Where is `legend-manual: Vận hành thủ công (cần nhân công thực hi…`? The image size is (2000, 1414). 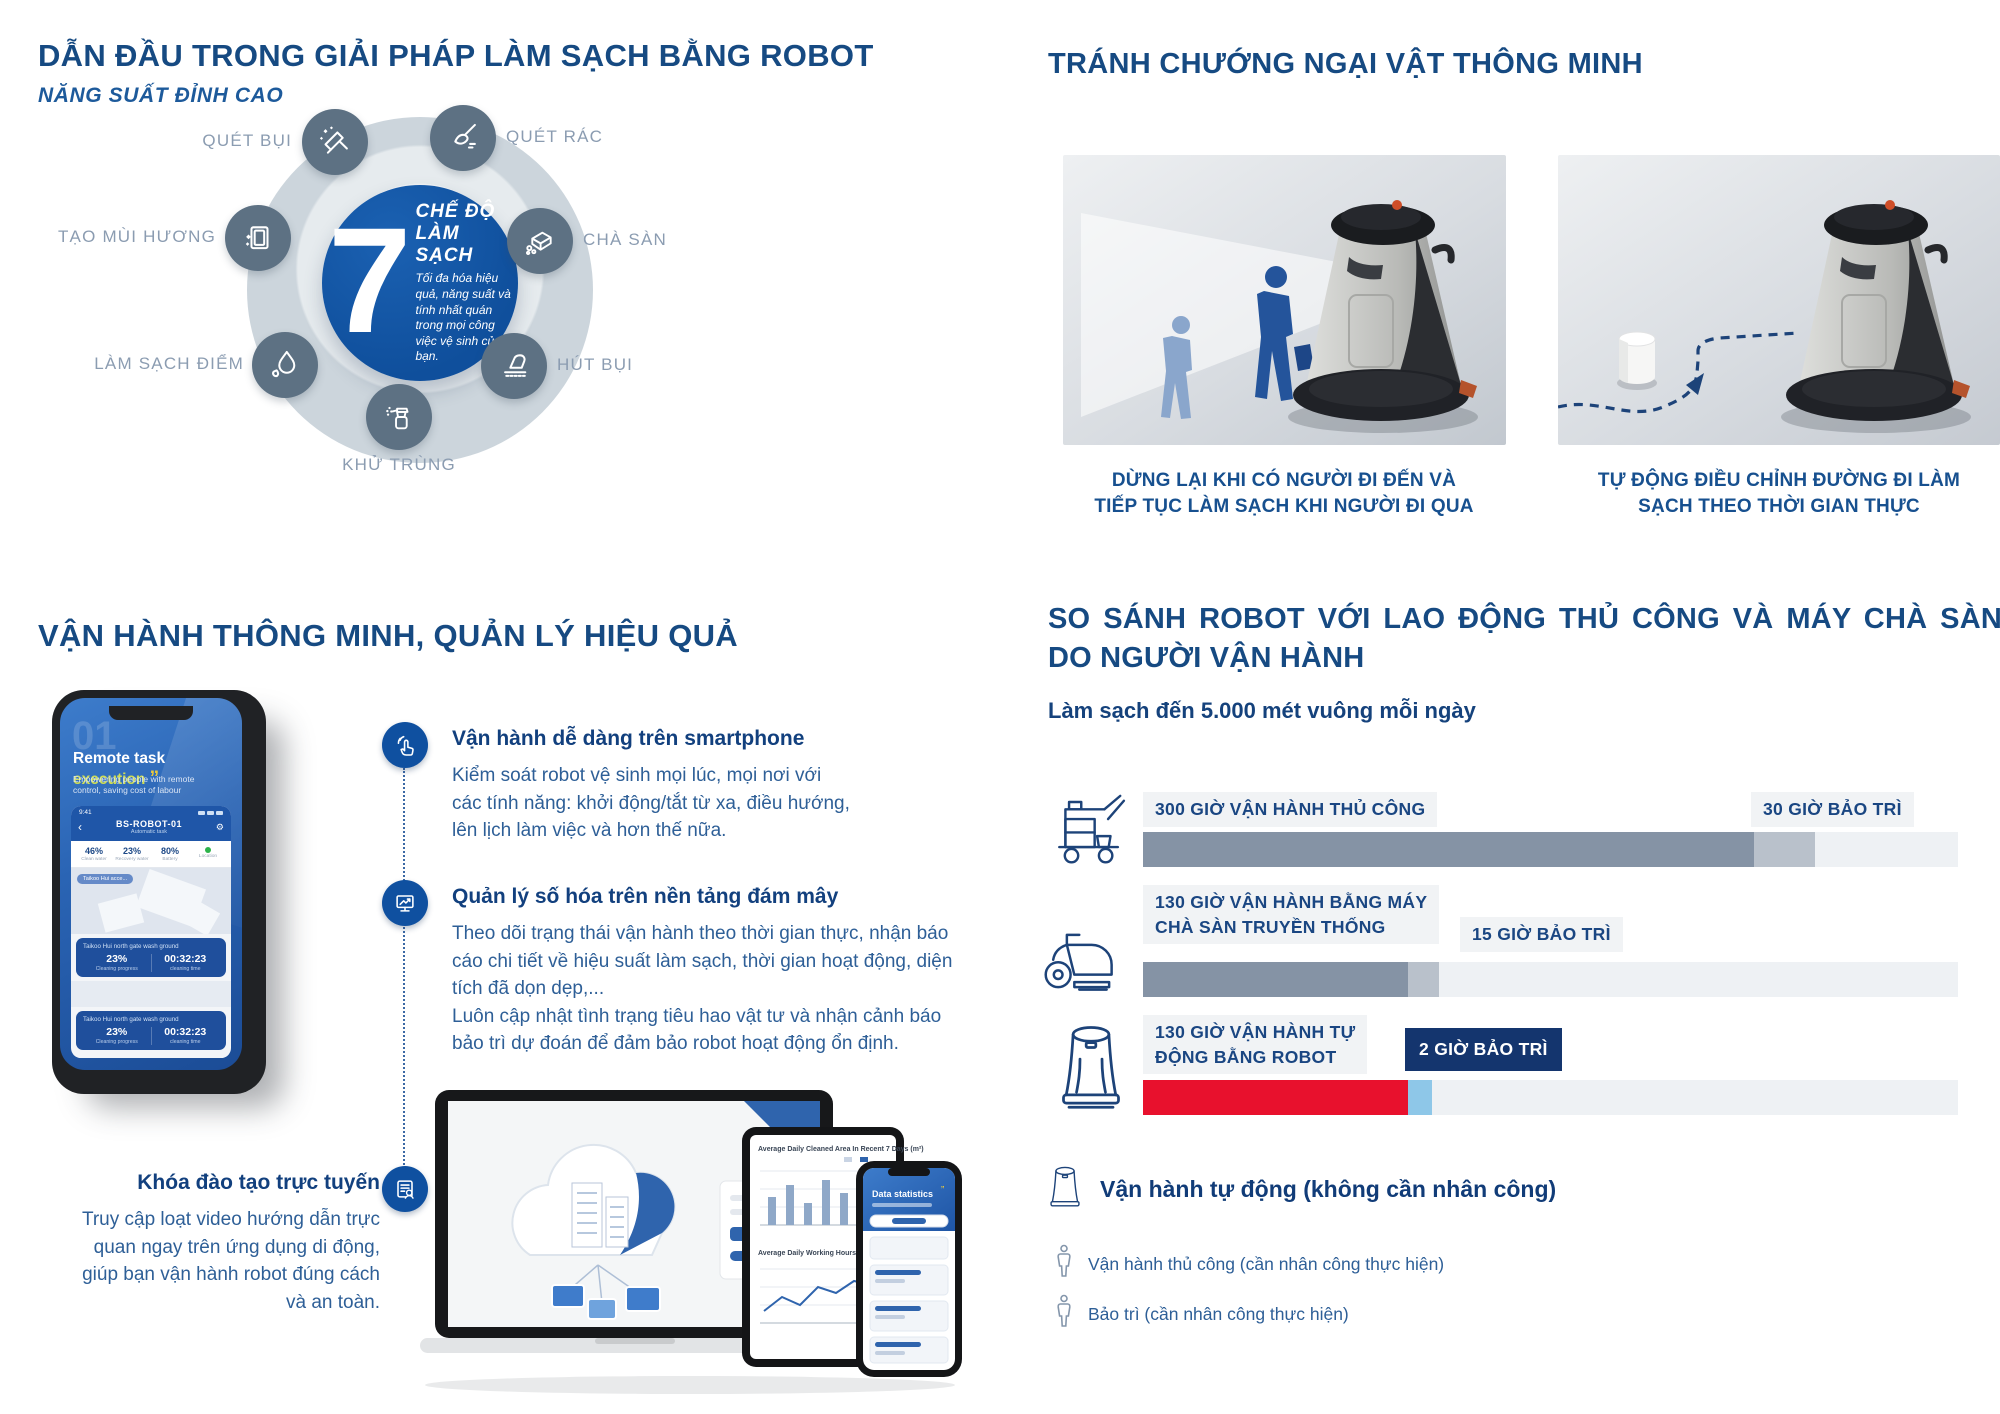
legend-manual: Vận hành thủ công (cần nhân công thực hi… is located at coordinates (1266, 1264).